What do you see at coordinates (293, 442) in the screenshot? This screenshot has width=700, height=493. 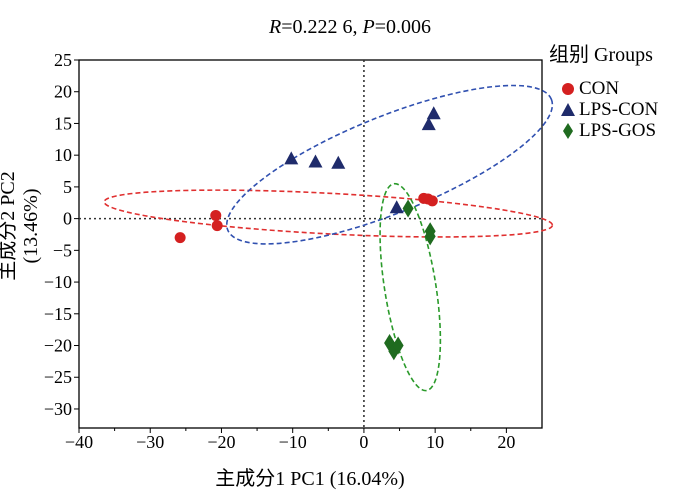 I see `x-tick-label: −10` at bounding box center [293, 442].